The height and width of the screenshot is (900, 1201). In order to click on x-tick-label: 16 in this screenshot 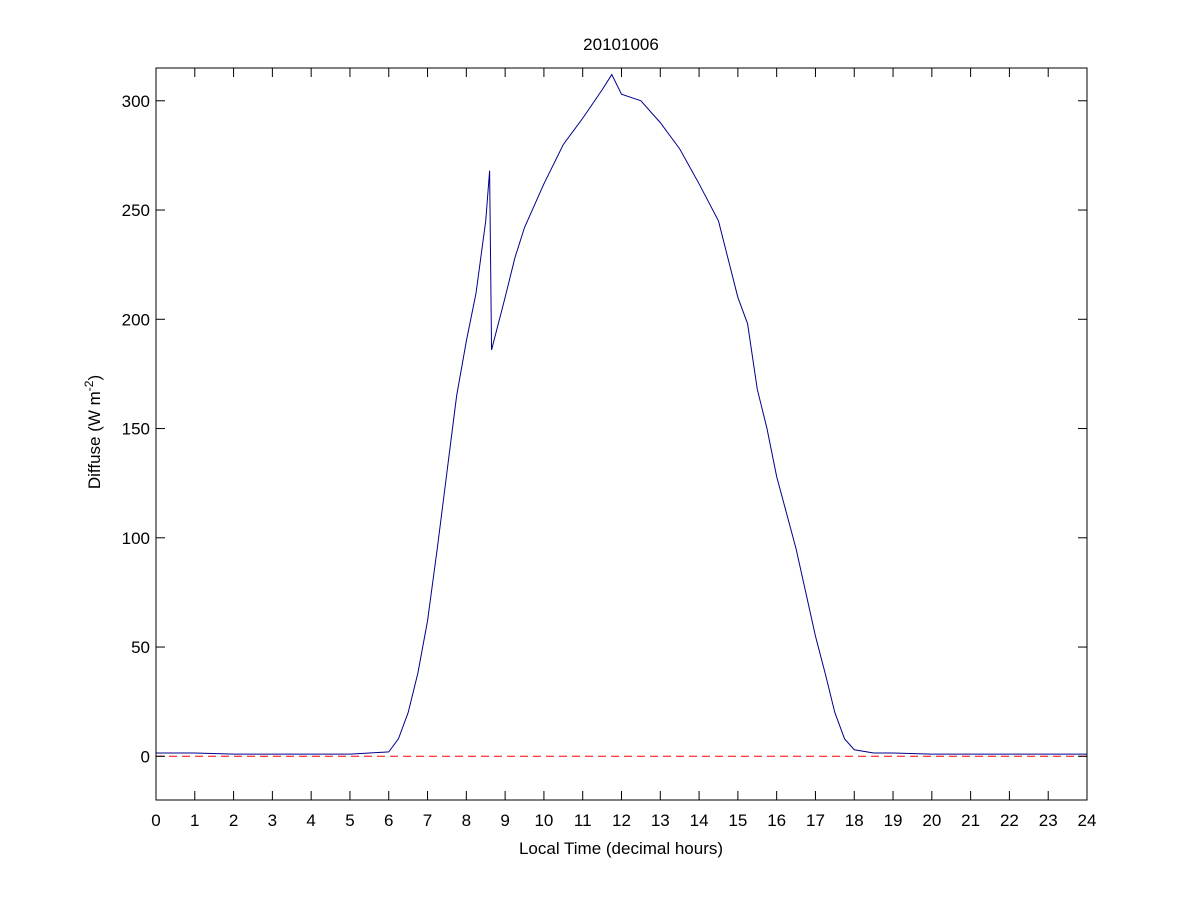, I will do `click(776, 820)`.